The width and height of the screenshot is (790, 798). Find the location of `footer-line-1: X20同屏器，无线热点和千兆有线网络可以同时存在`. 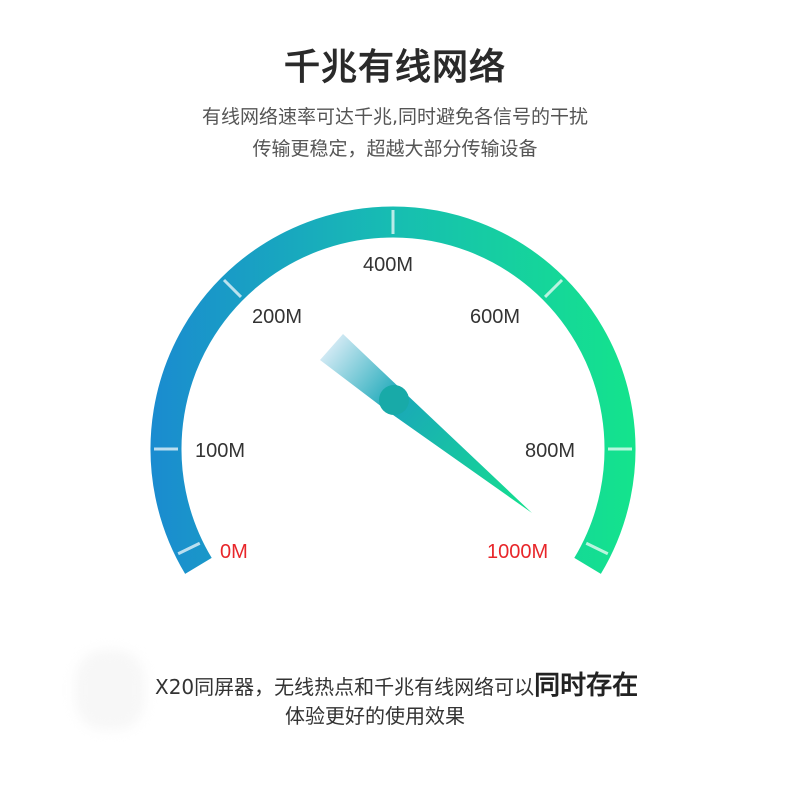

footer-line-1: X20同屏器，无线热点和千兆有线网络可以同时存在 is located at coordinates (396, 683).